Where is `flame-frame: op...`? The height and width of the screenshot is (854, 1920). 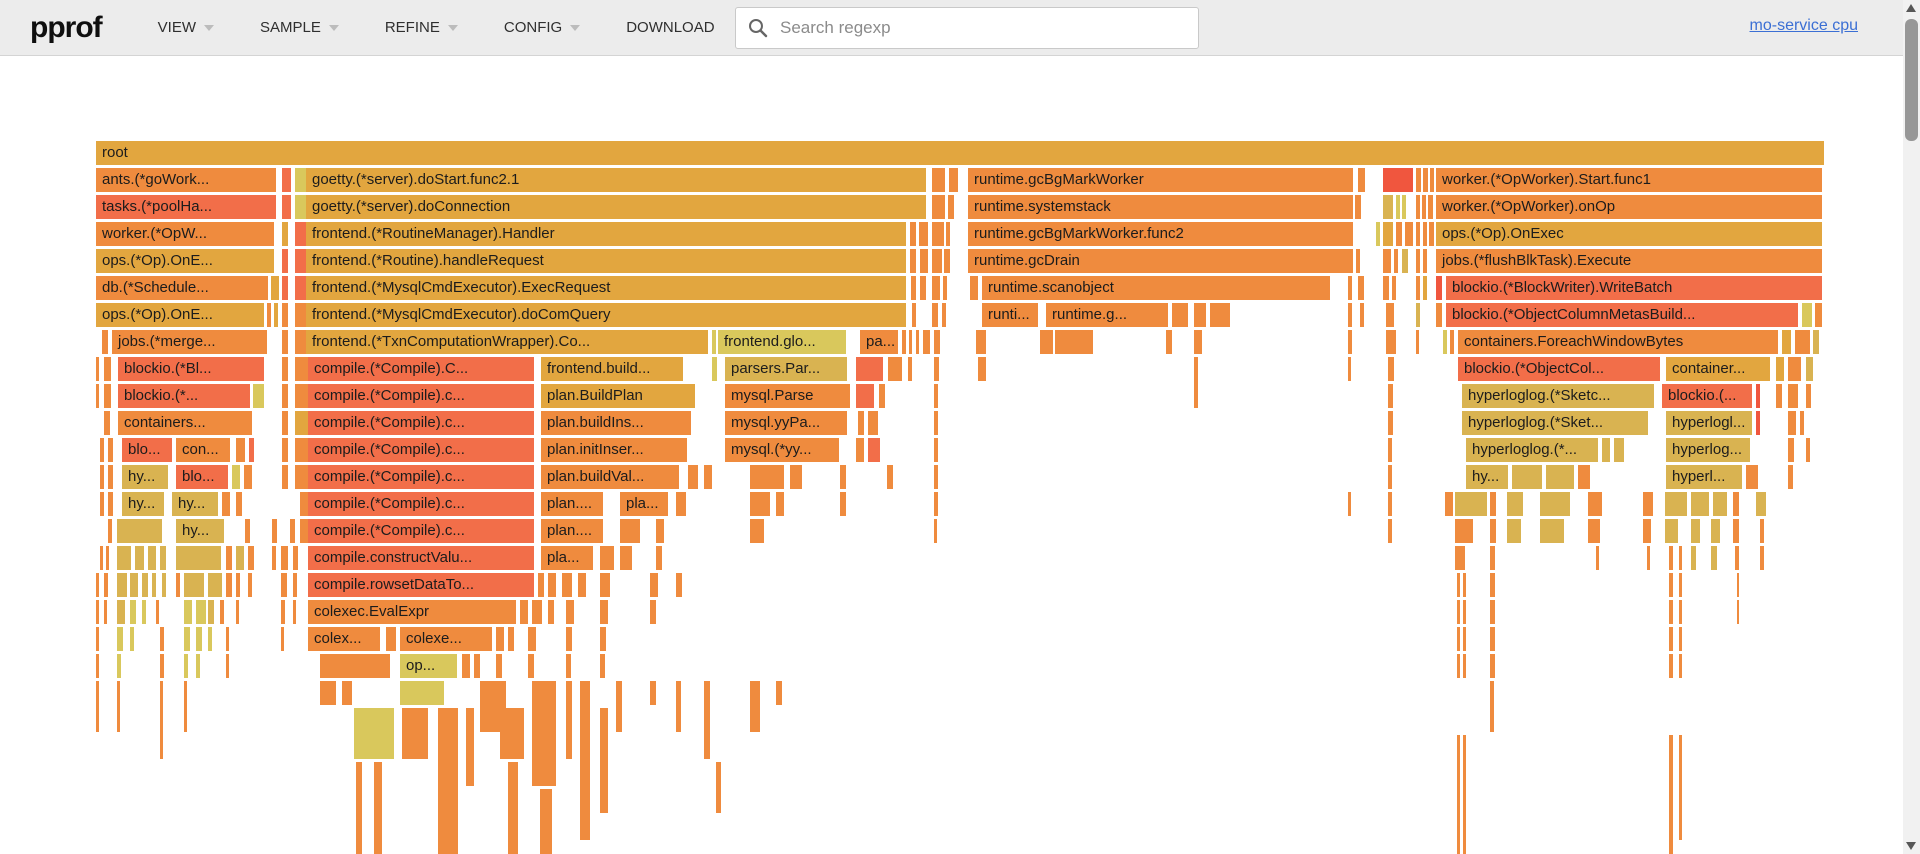
flame-frame: op... is located at coordinates (428, 666).